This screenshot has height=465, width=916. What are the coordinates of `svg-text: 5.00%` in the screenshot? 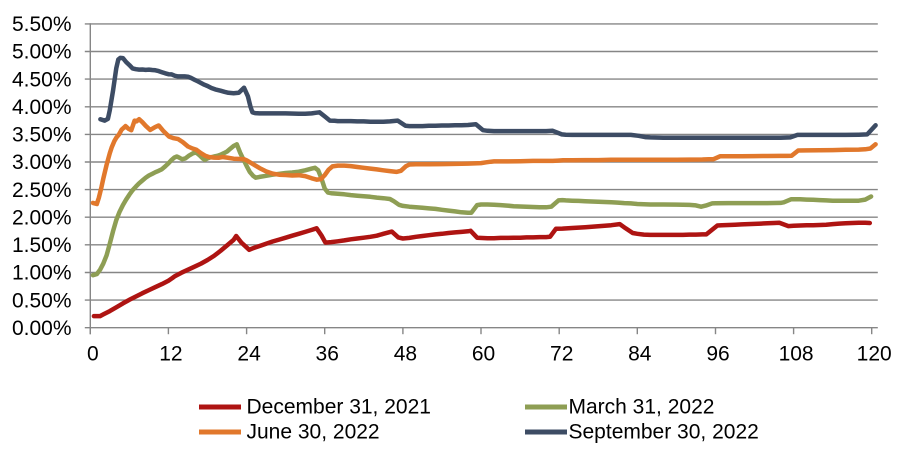 It's located at (42, 52).